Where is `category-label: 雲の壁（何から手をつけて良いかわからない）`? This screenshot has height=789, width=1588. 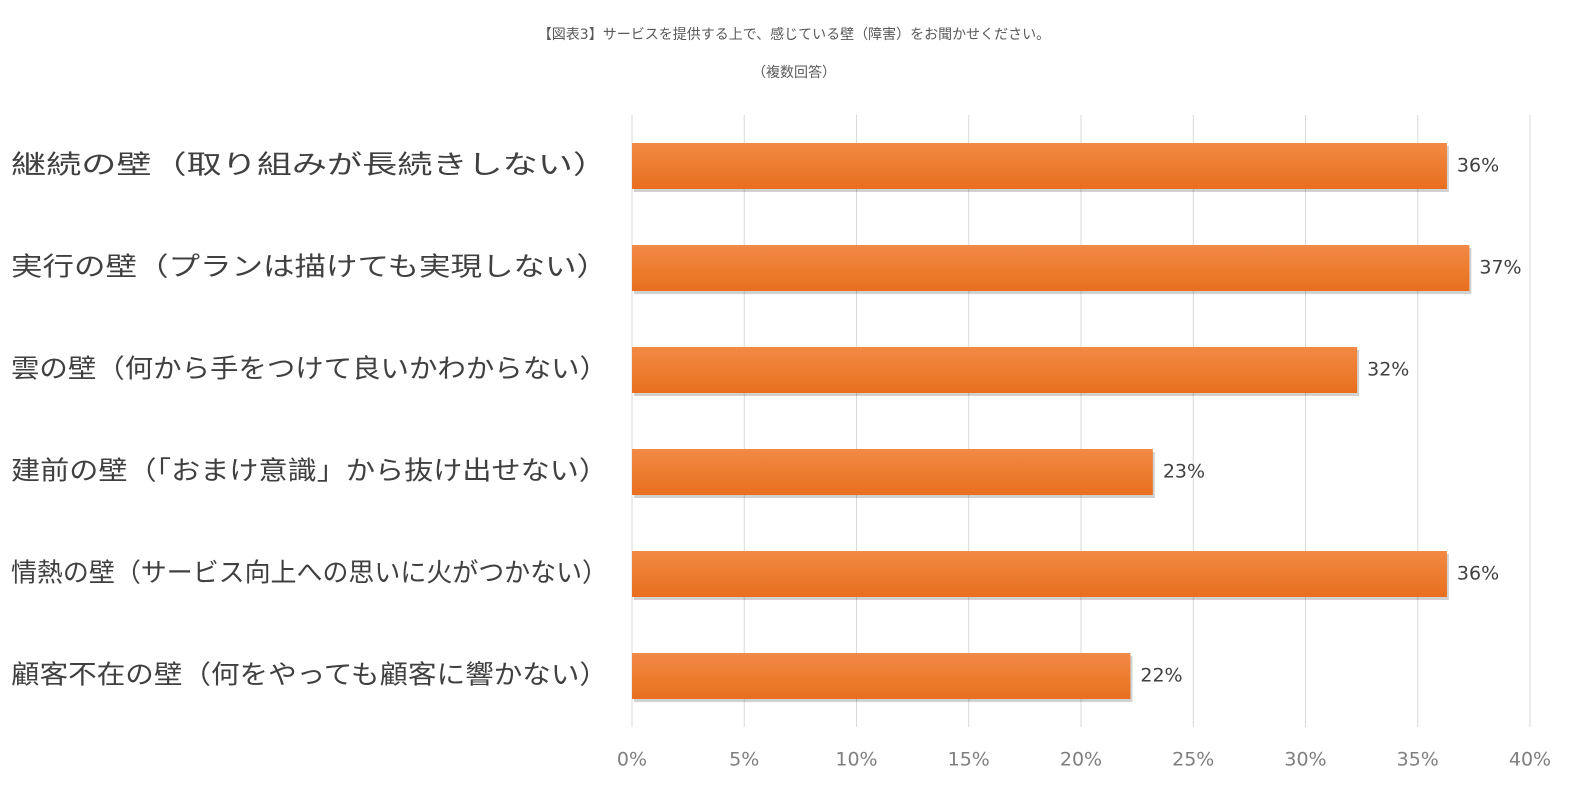 category-label: 雲の壁（何から手をつけて良いかわからない） is located at coordinates (309, 370).